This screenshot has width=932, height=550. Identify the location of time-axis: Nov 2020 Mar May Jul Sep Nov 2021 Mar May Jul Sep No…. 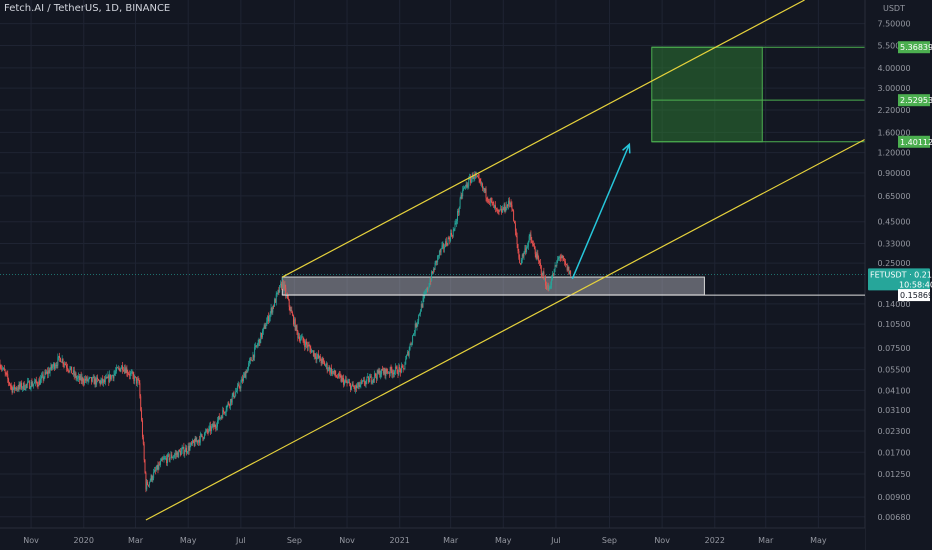
(432, 538).